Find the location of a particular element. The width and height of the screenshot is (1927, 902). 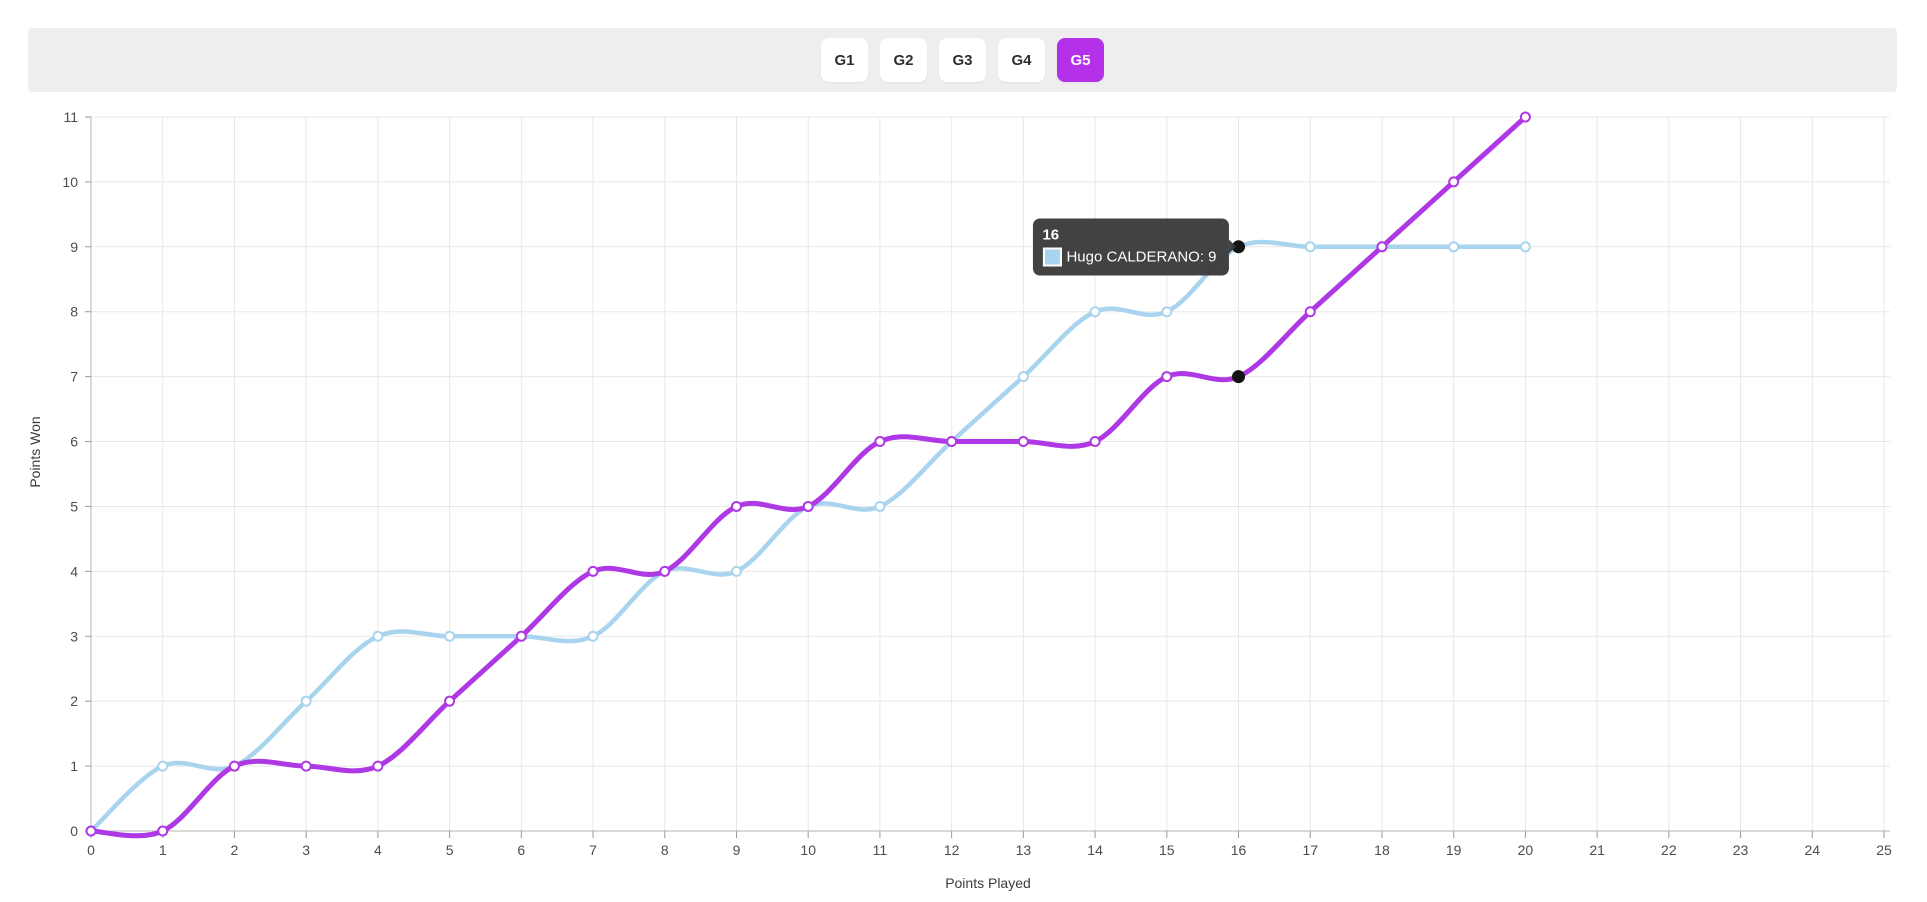

x-axis-title: Points Played is located at coordinates (988, 883).